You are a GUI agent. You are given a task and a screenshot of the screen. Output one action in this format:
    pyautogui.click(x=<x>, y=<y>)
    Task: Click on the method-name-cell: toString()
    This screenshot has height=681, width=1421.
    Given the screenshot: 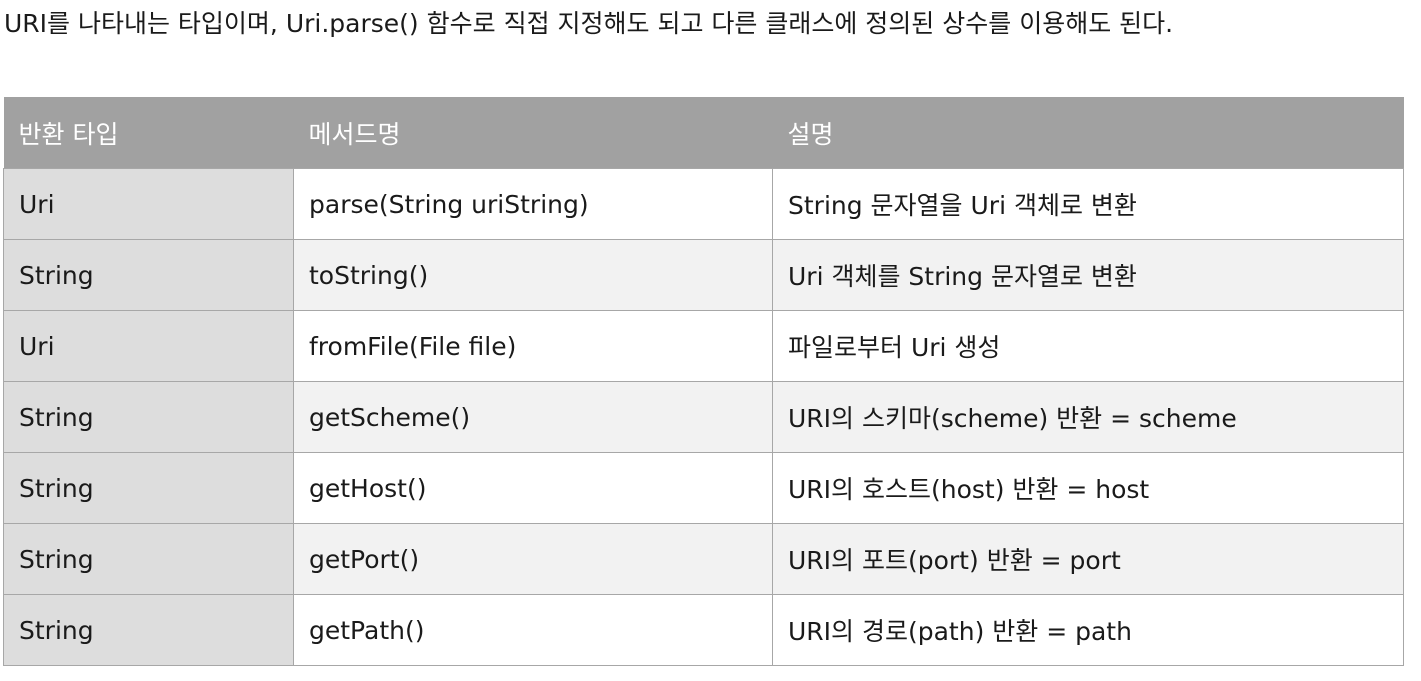 What is the action you would take?
    pyautogui.click(x=533, y=275)
    